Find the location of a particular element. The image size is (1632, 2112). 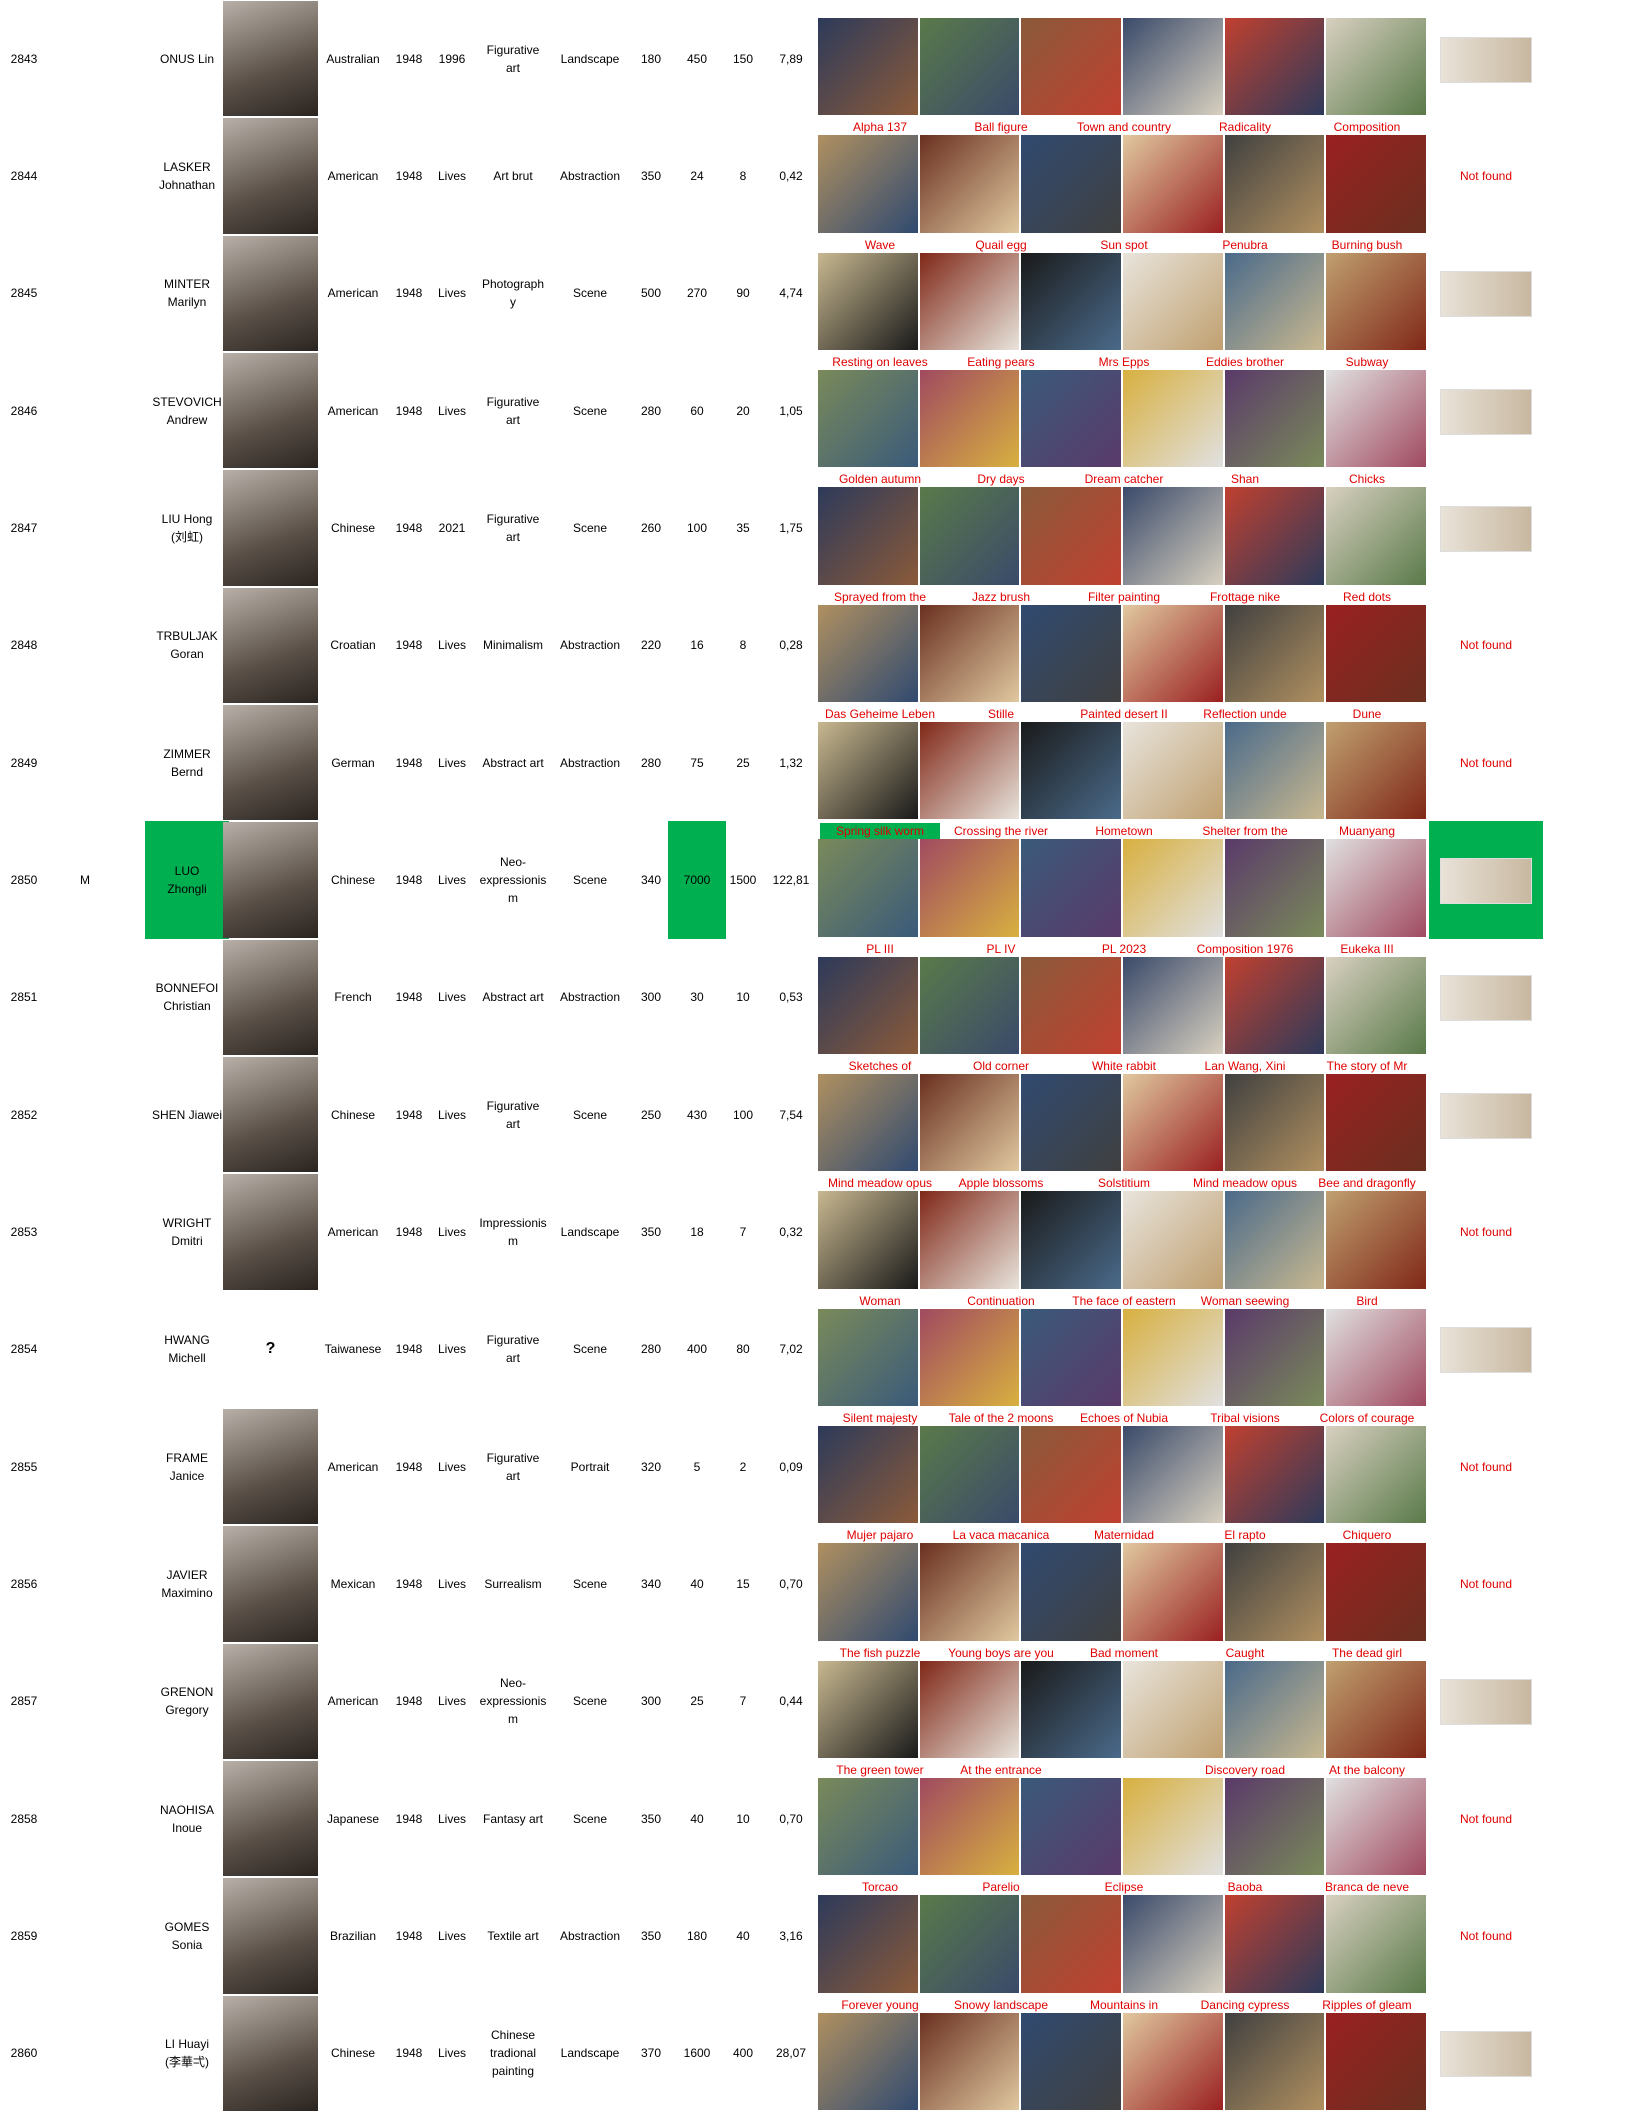

artwork-title: Forever young is located at coordinates (880, 2004).